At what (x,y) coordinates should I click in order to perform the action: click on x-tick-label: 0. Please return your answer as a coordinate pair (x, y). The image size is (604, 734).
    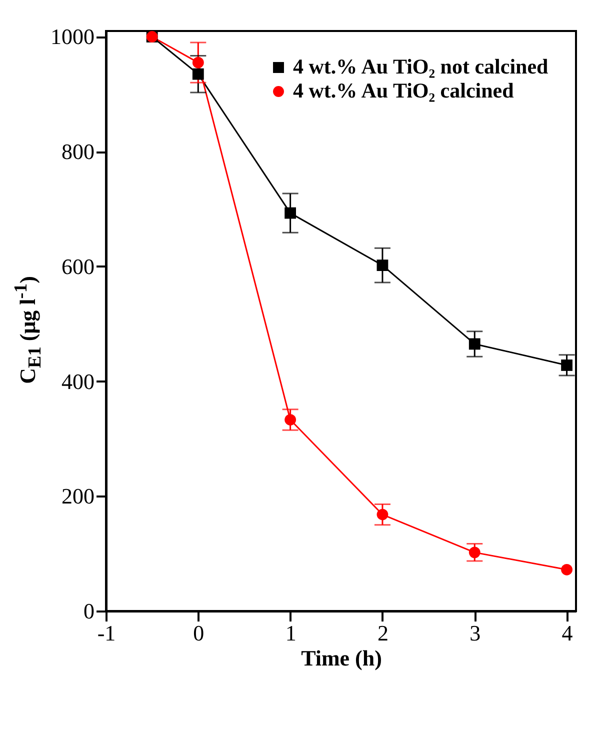
    Looking at the image, I should click on (198, 633).